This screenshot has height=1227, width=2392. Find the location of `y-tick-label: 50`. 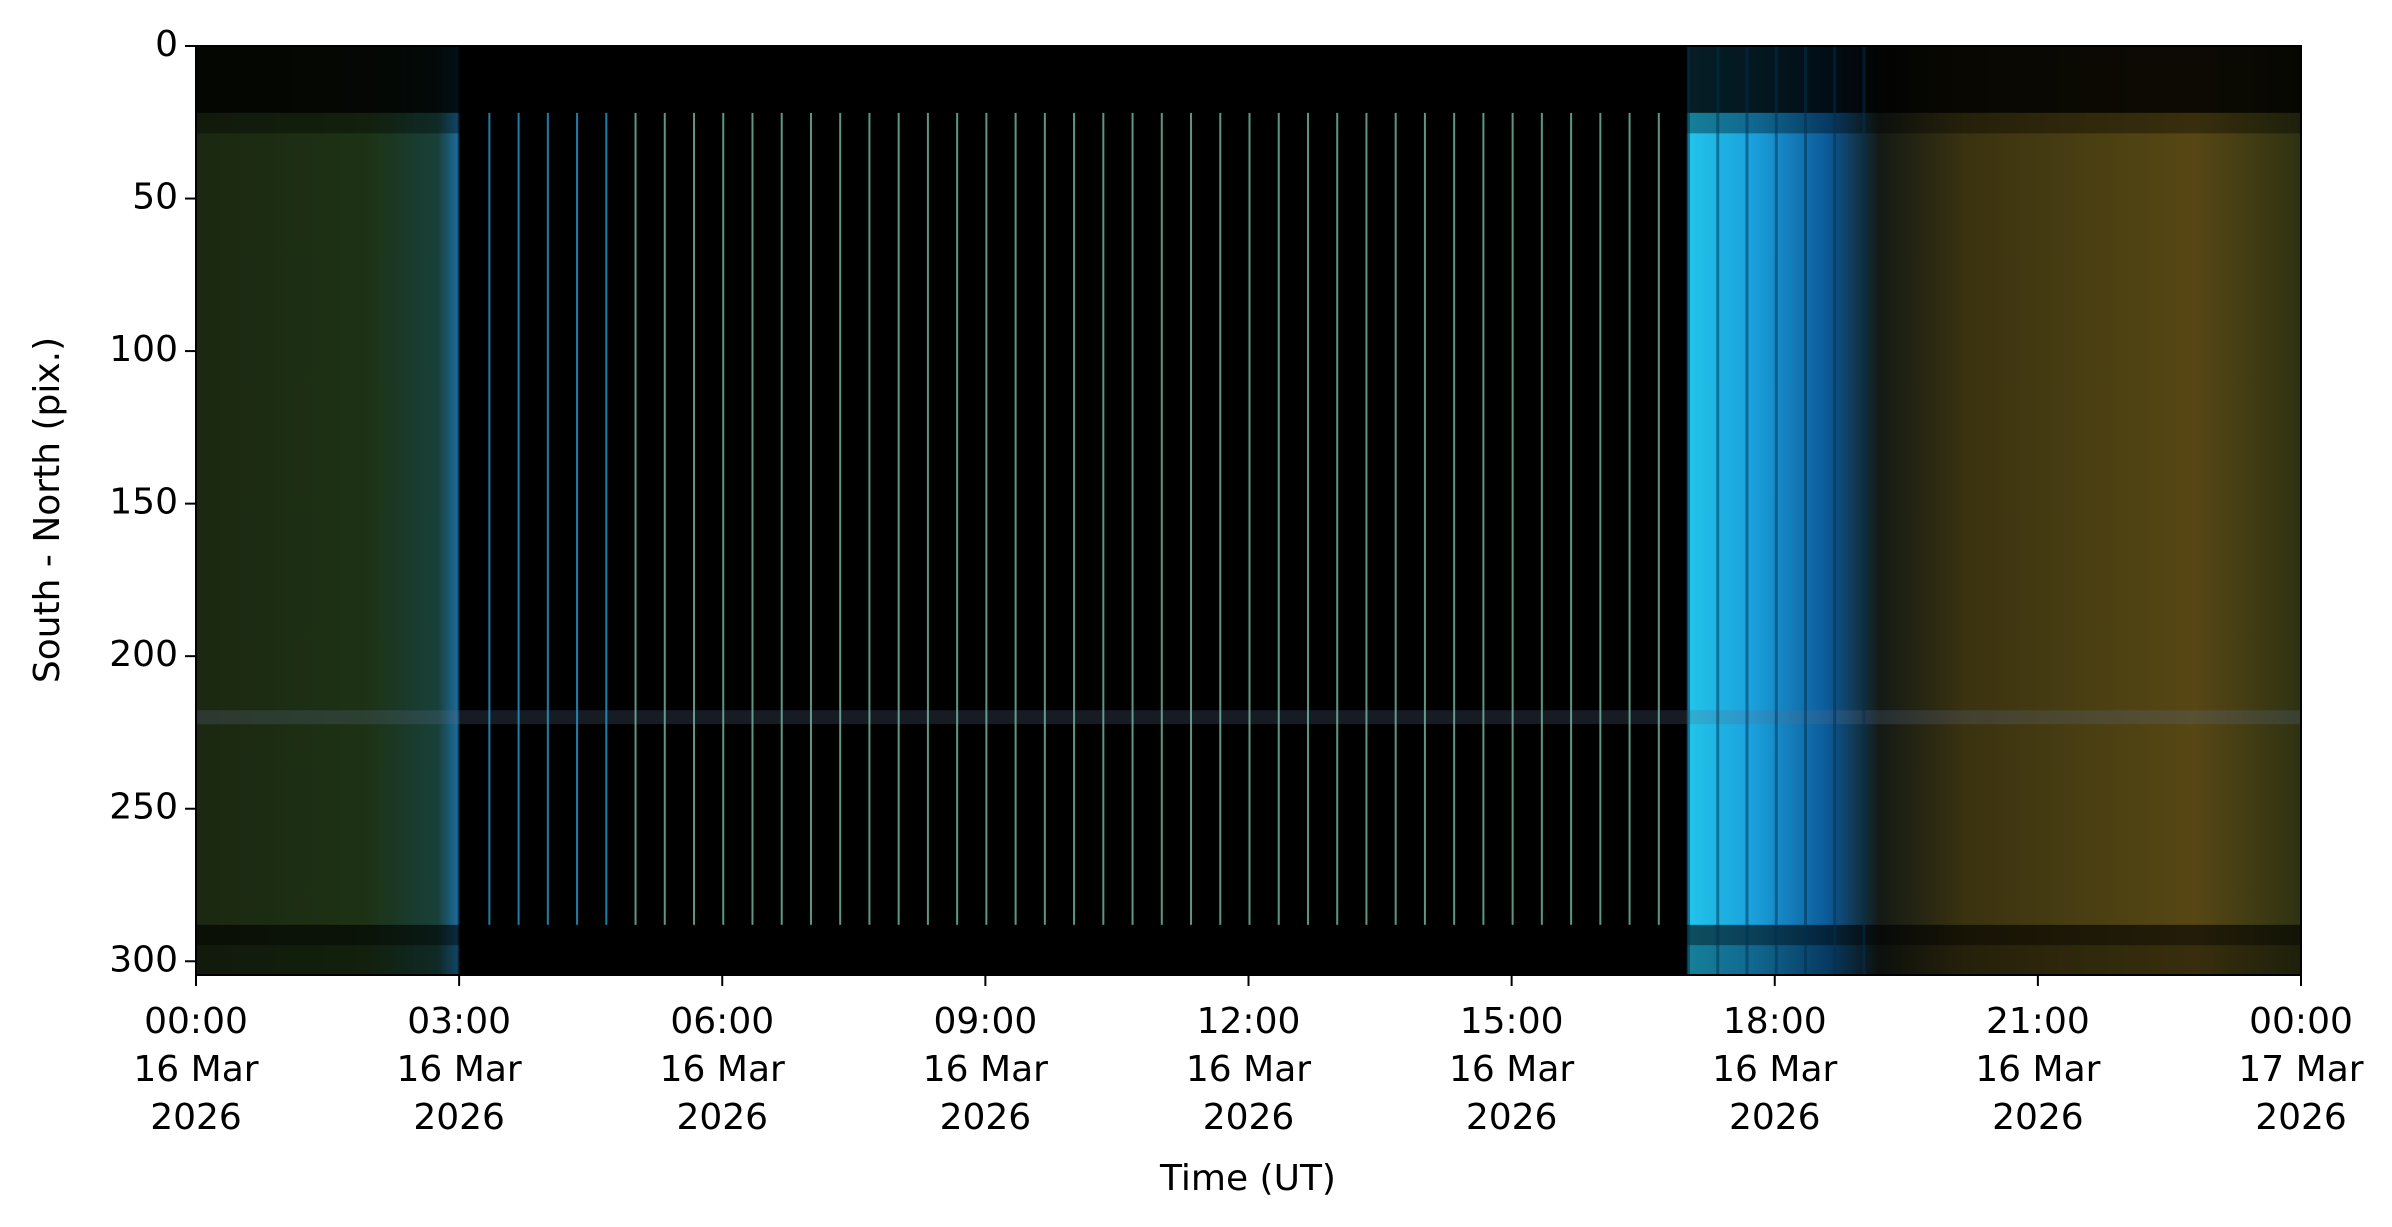

y-tick-label: 50 is located at coordinates (155, 197).